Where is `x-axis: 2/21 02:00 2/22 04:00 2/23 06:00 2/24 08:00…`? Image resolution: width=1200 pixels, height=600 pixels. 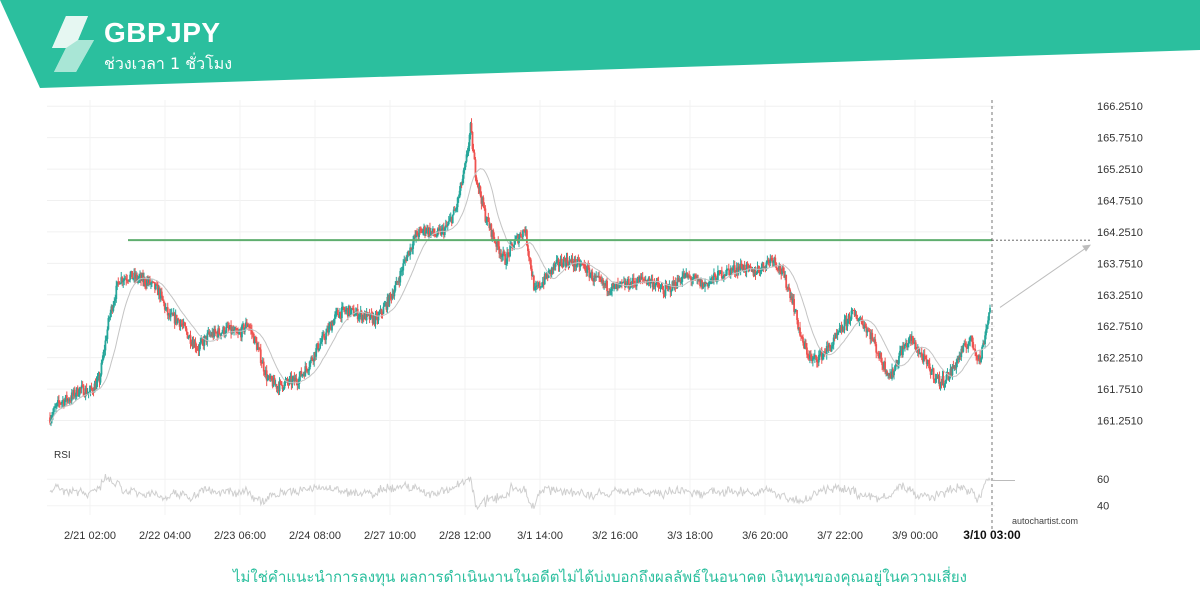 x-axis: 2/21 02:00 2/22 04:00 2/23 06:00 2/24 08:00… is located at coordinates (542, 535).